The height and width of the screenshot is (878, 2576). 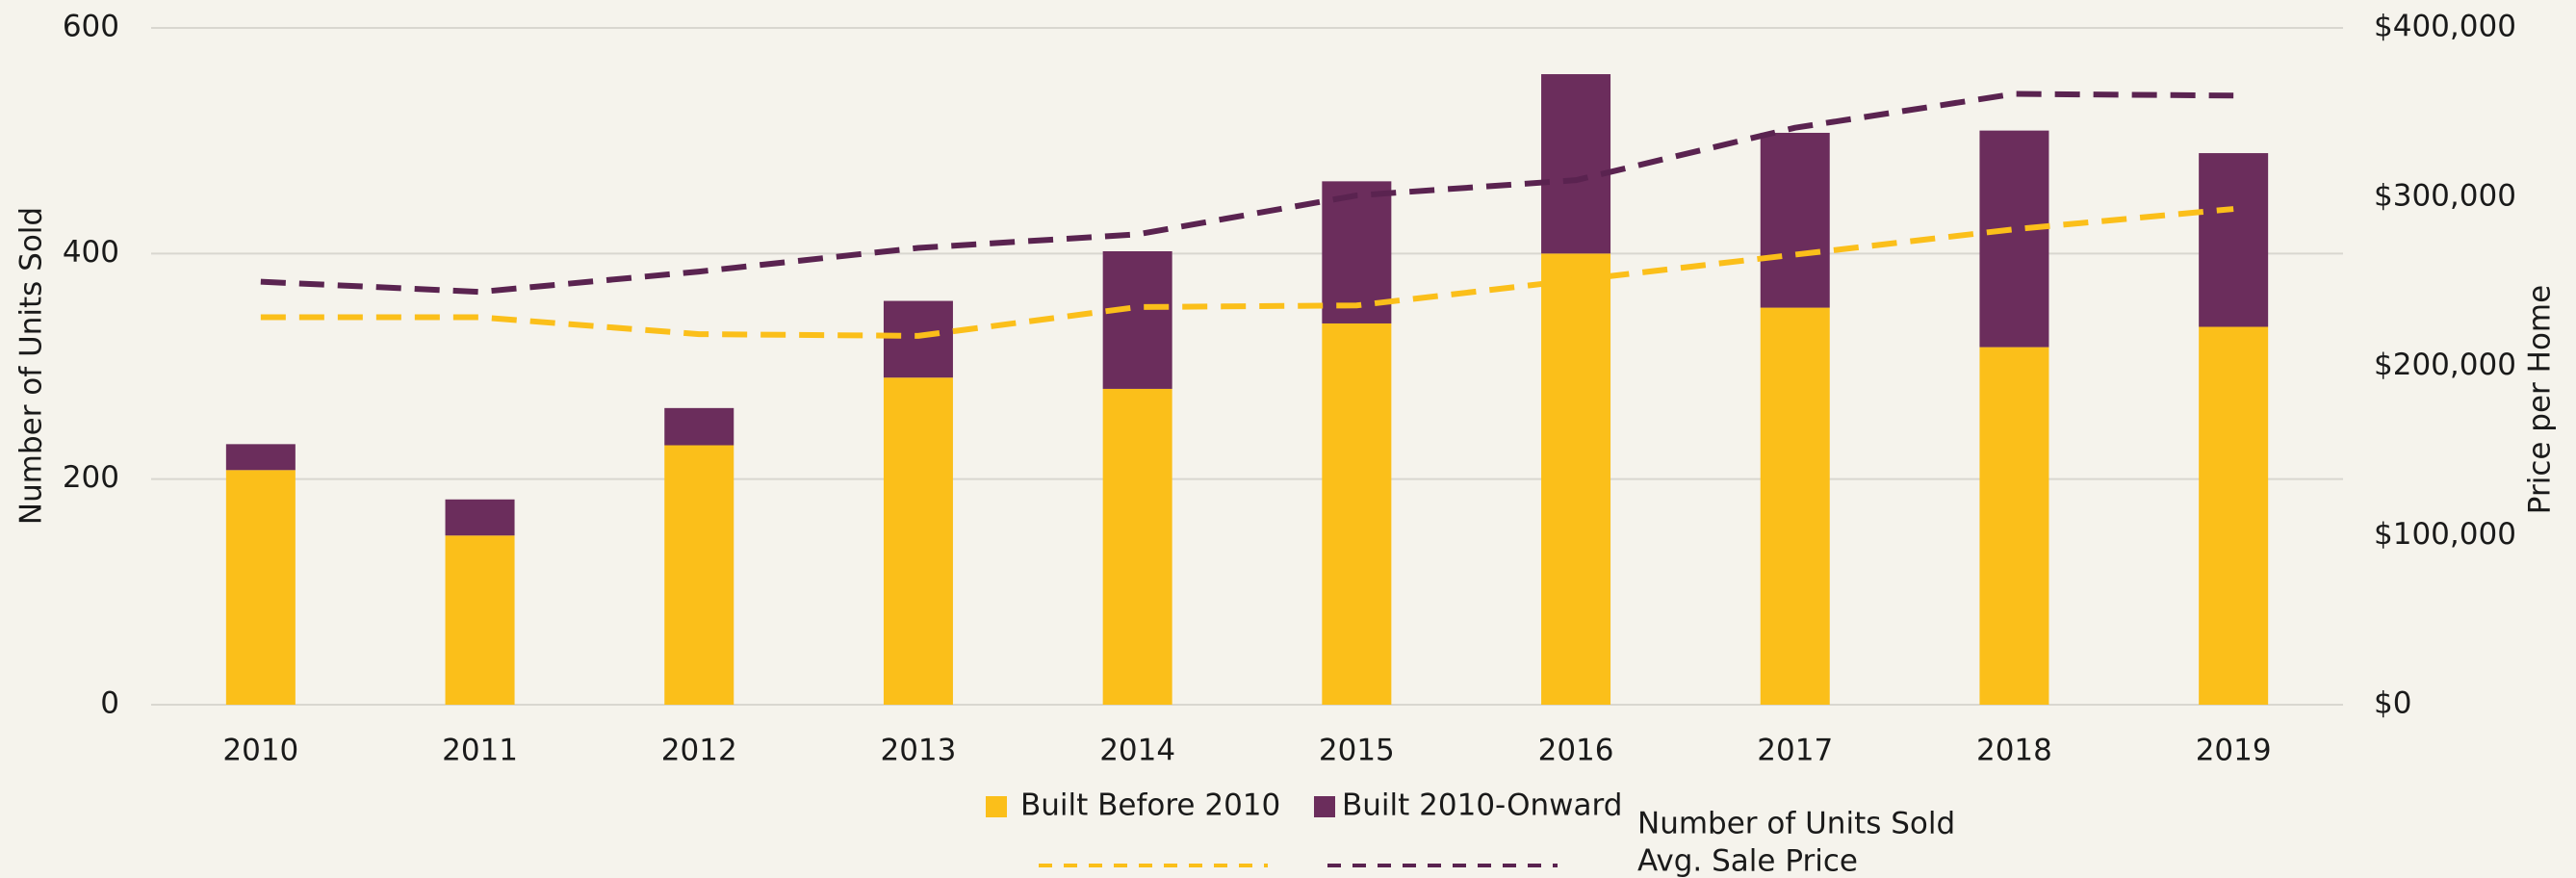 What do you see at coordinates (1795, 751) in the screenshot?
I see `x-tick-label: 2017` at bounding box center [1795, 751].